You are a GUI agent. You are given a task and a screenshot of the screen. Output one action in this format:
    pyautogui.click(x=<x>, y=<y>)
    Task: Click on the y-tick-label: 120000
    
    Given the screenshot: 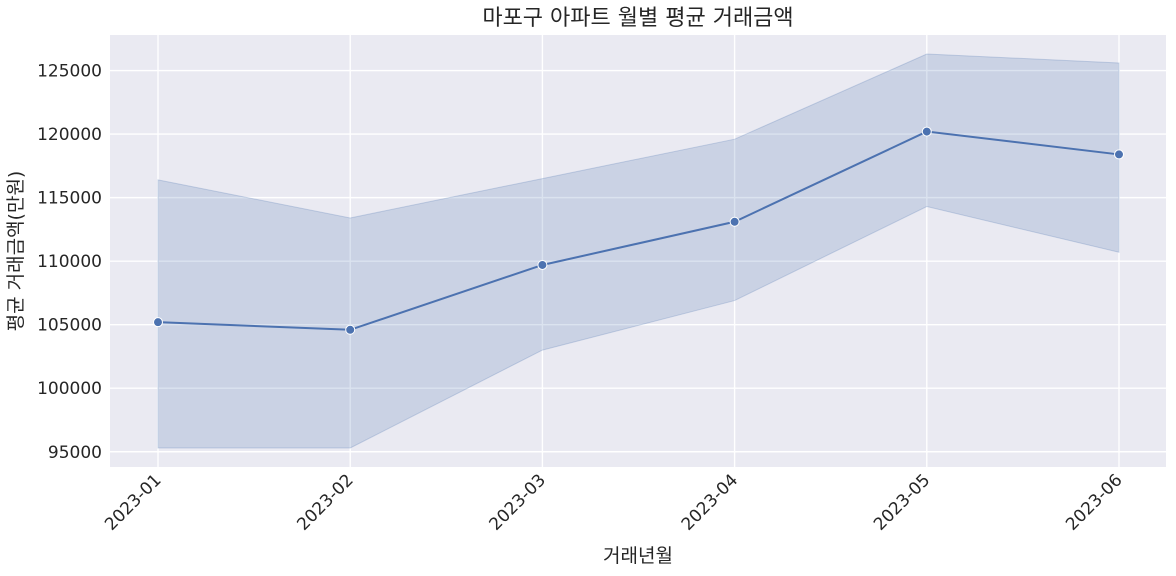 What is the action you would take?
    pyautogui.click(x=69, y=135)
    